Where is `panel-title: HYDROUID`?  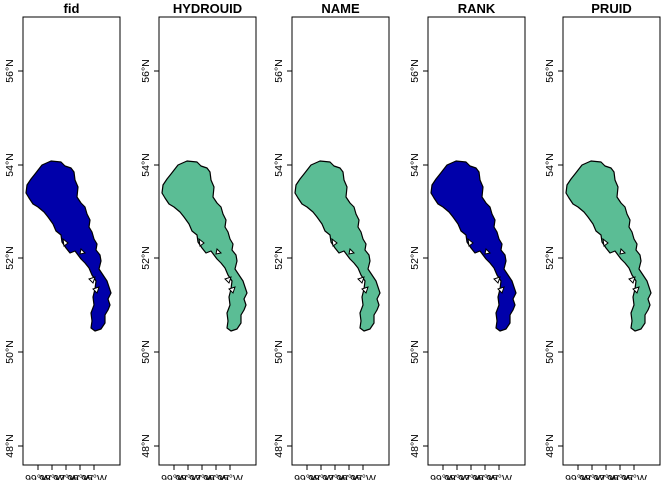 panel-title: HYDROUID is located at coordinates (207, 8).